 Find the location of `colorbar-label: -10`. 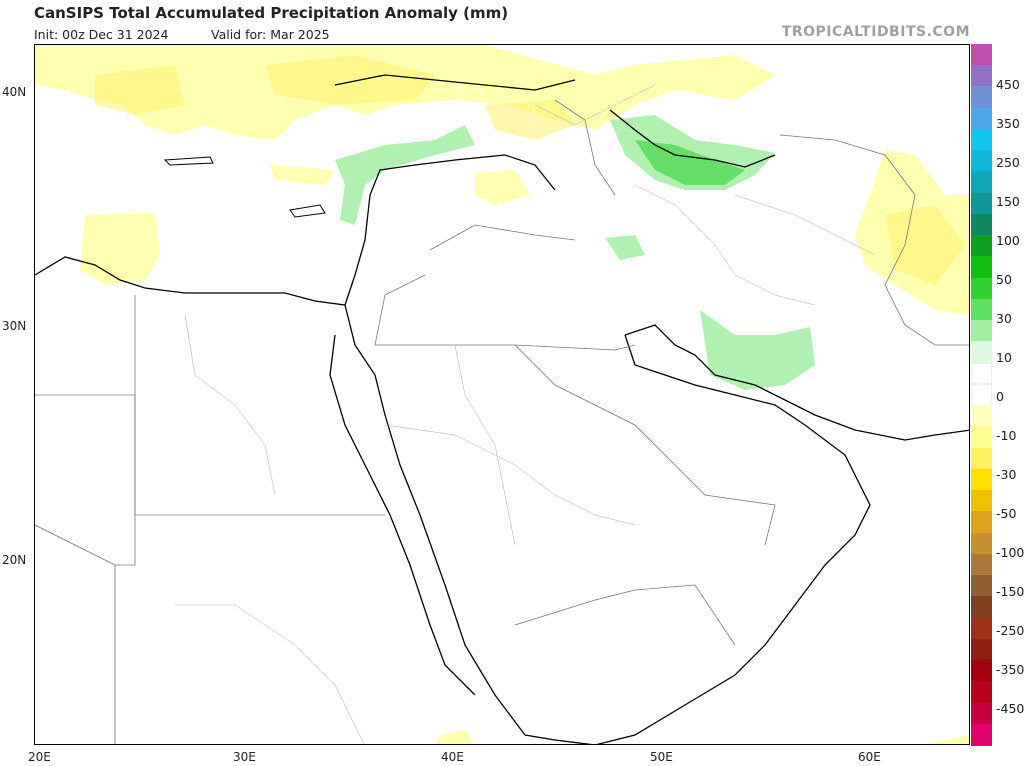

colorbar-label: -10 is located at coordinates (1006, 435).